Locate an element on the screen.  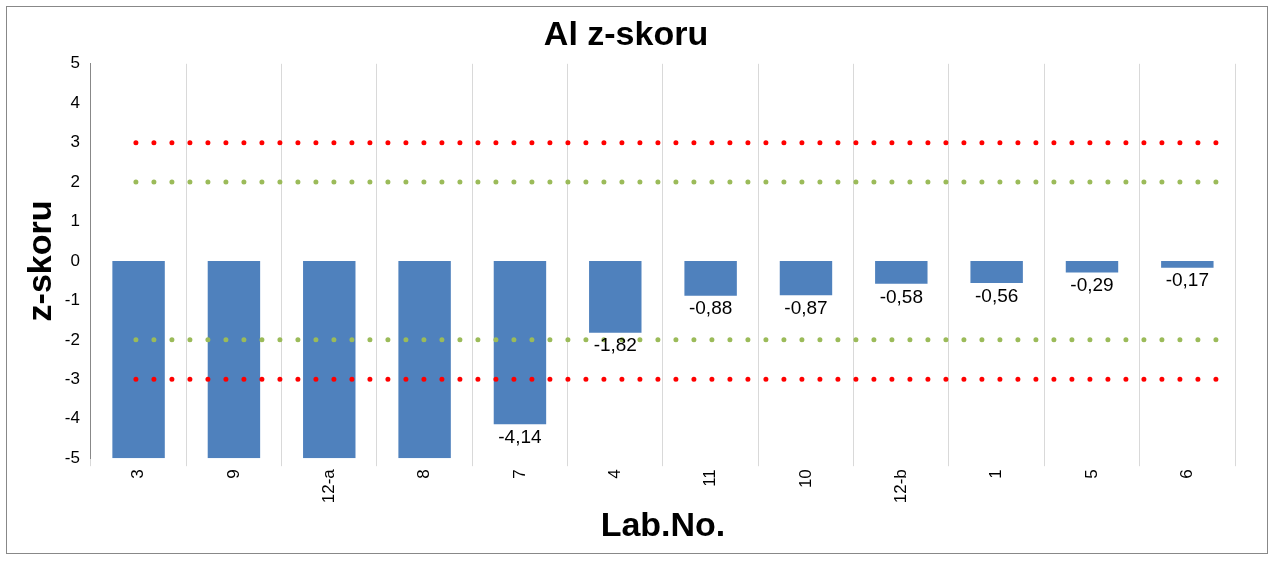
y-tick-label: 5 is located at coordinates (75, 63).